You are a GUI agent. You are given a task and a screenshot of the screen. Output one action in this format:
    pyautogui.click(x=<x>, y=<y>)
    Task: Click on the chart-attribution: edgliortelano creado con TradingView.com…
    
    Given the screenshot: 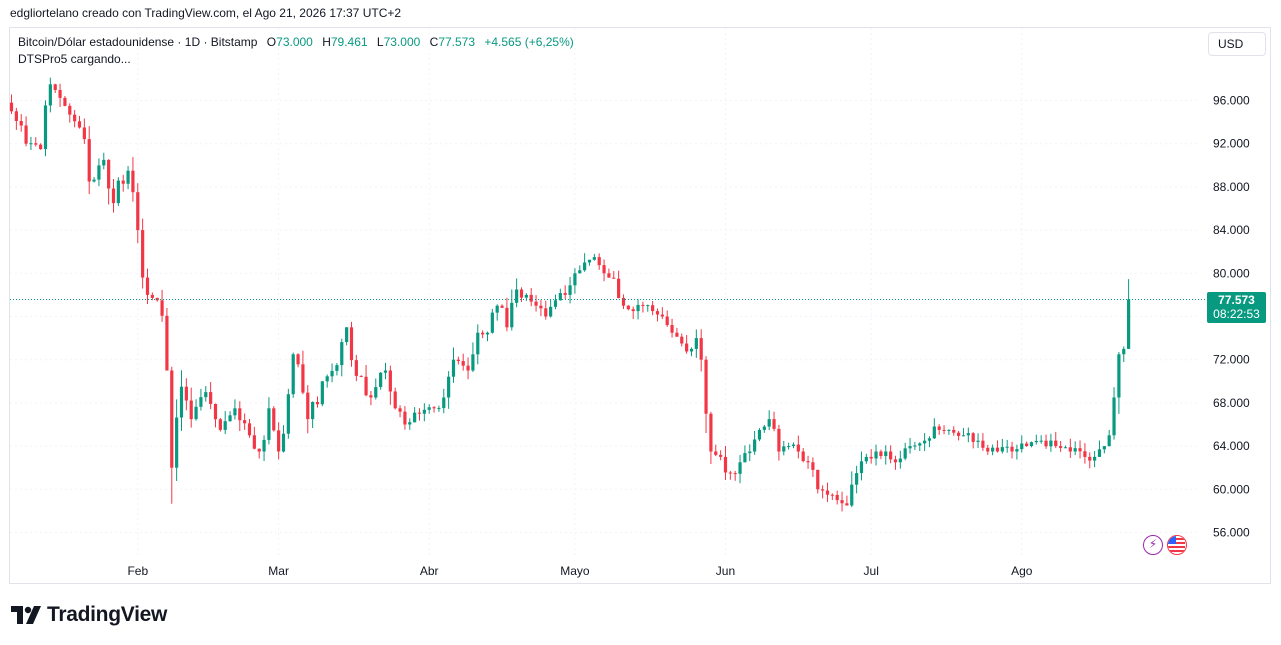 What is the action you would take?
    pyautogui.click(x=206, y=13)
    